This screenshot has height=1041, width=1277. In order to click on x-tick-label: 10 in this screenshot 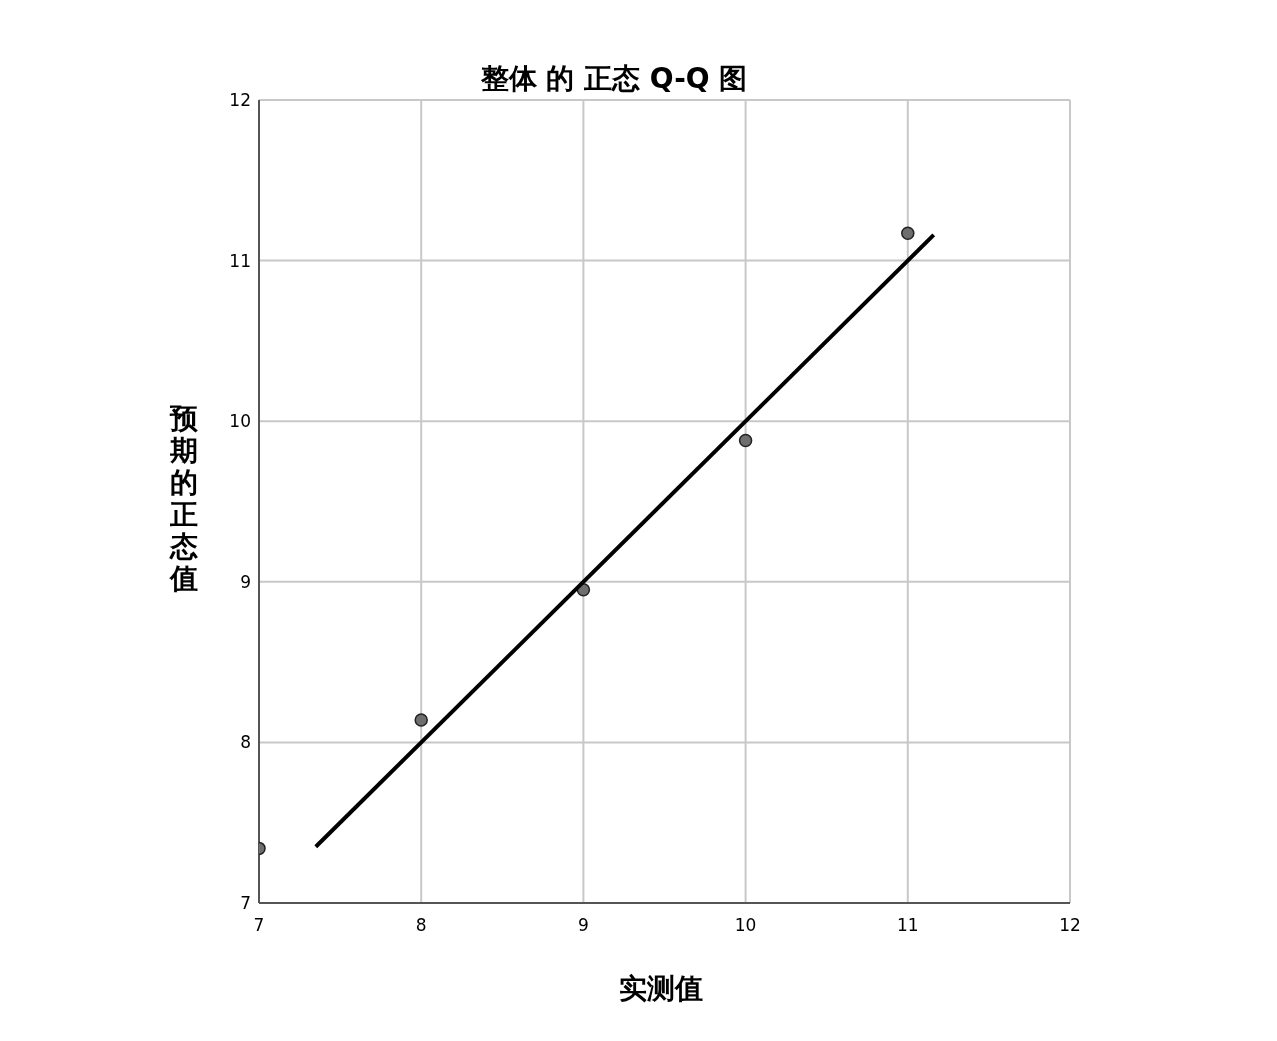, I will do `click(745, 925)`.